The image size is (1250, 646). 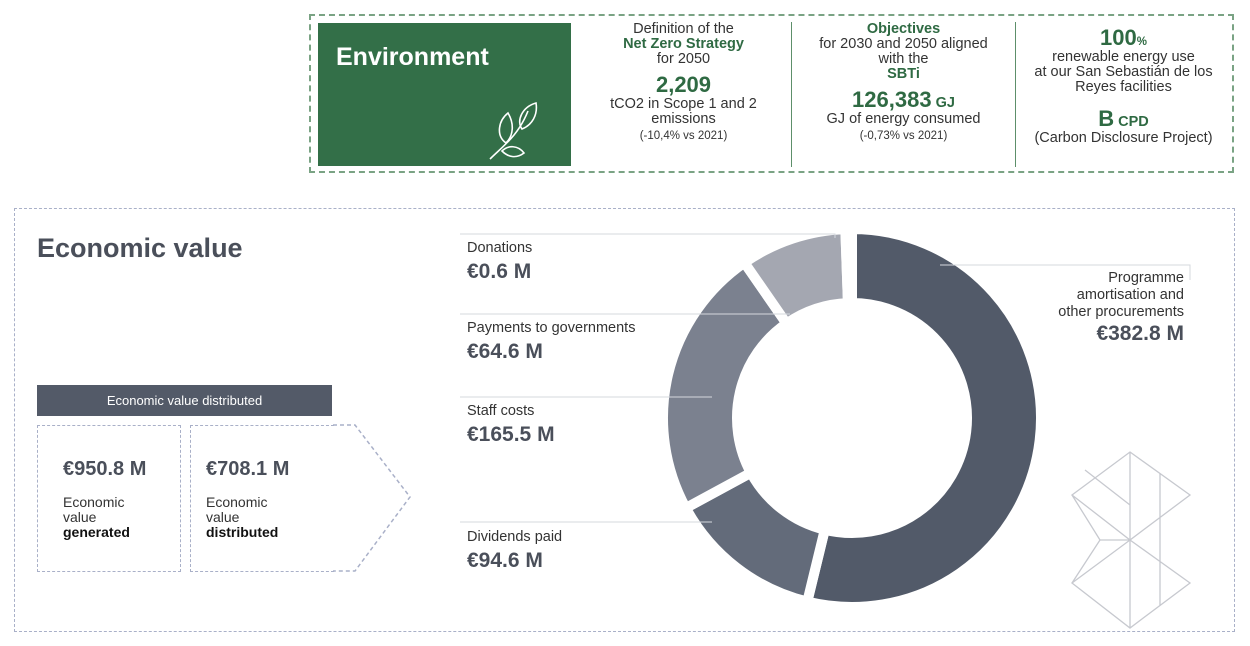 I want to click on text: Reyes facilities, so click(x=1123, y=87).